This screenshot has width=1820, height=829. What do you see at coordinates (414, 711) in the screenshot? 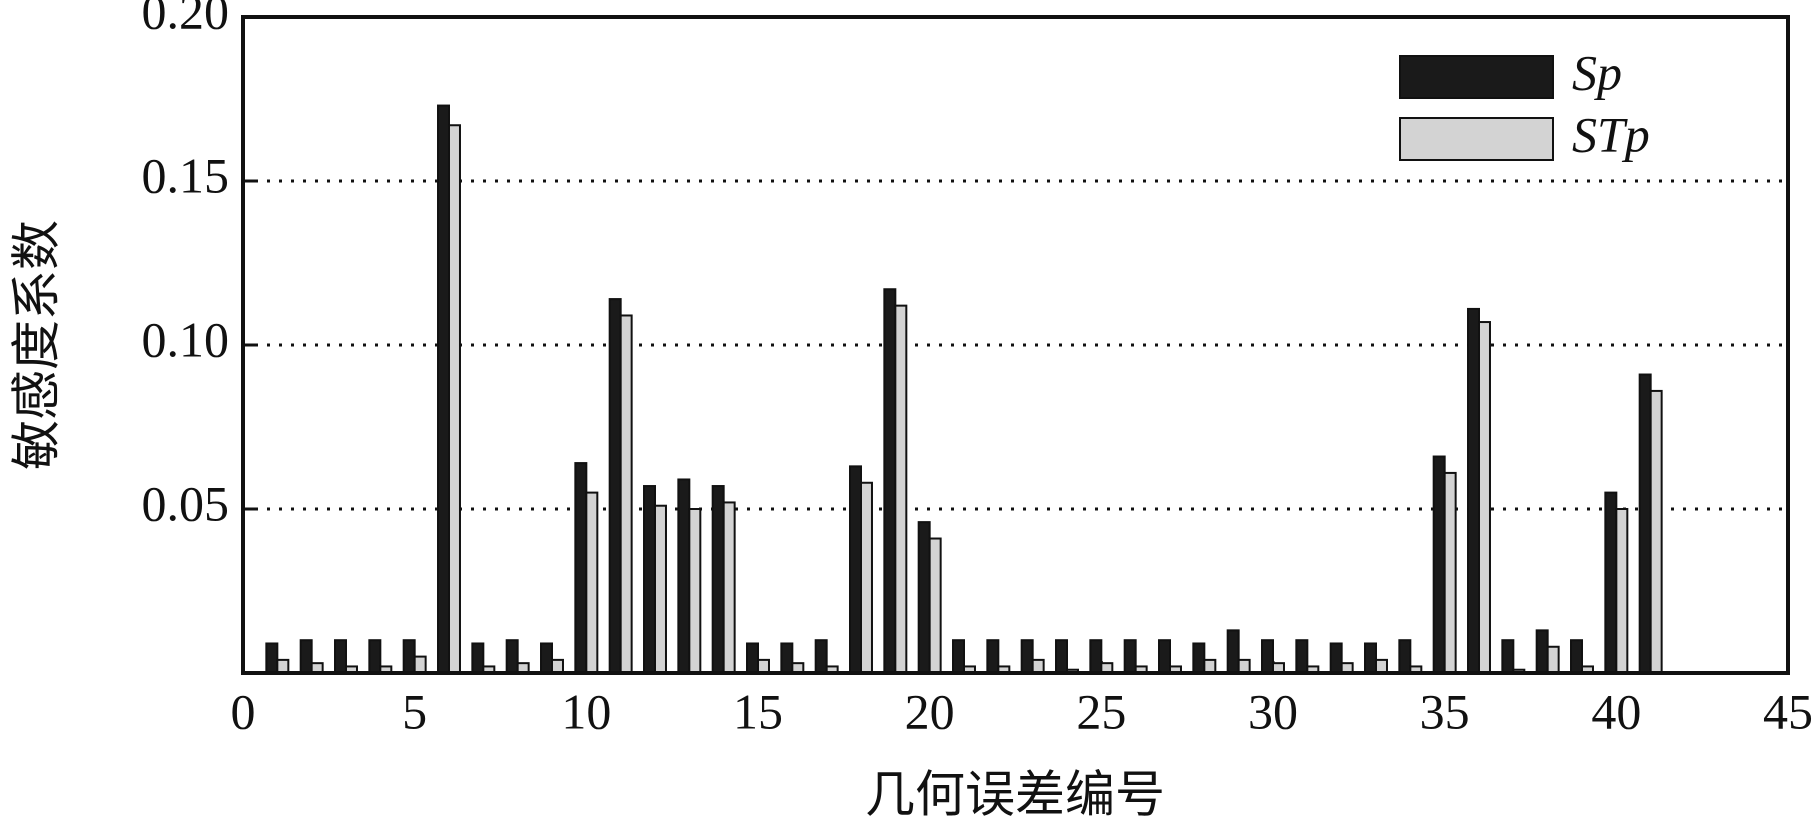
I see `x-tick-label: 5` at bounding box center [414, 711].